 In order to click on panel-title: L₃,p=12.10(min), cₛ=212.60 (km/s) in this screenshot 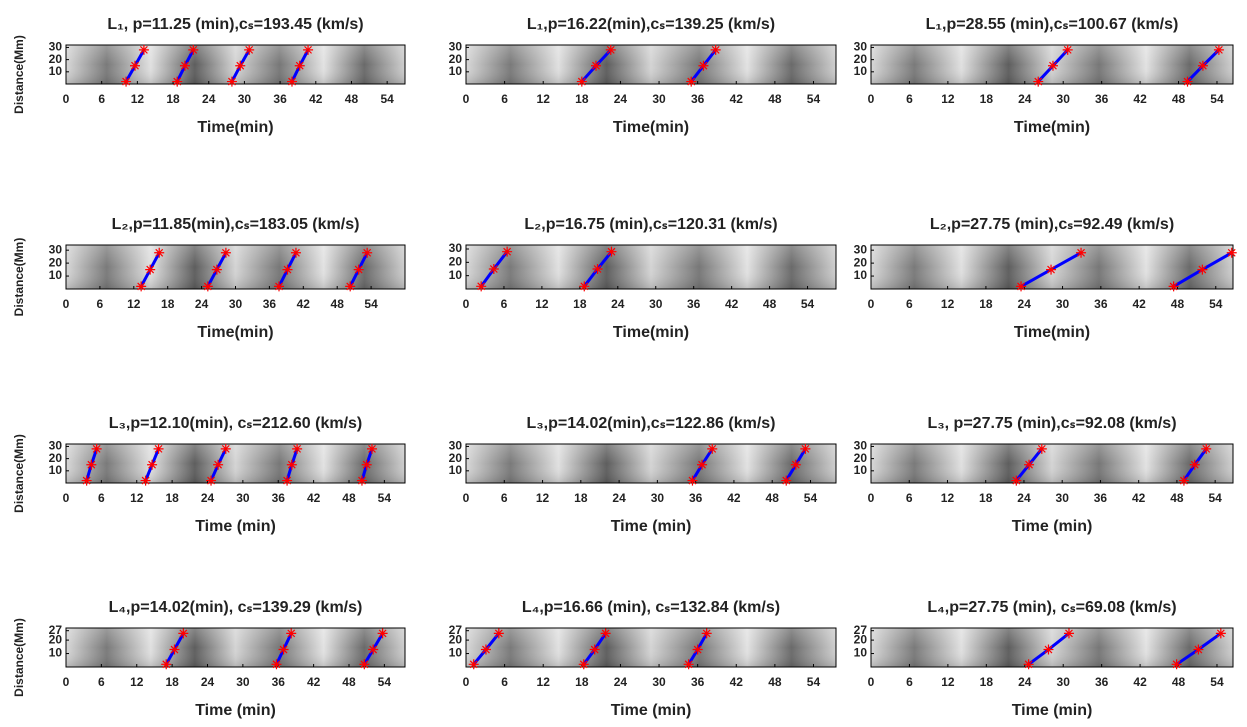, I will do `click(235, 423)`.